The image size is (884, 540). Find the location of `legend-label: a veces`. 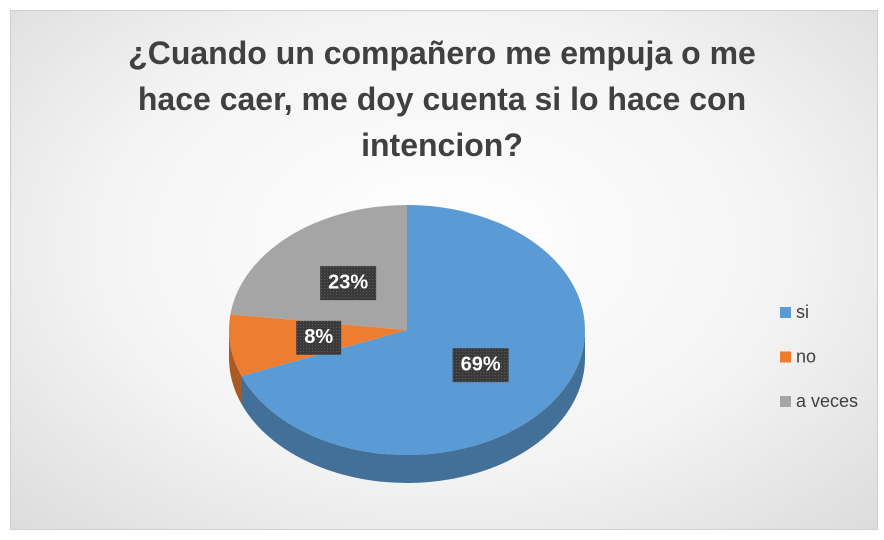

legend-label: a veces is located at coordinates (827, 401).